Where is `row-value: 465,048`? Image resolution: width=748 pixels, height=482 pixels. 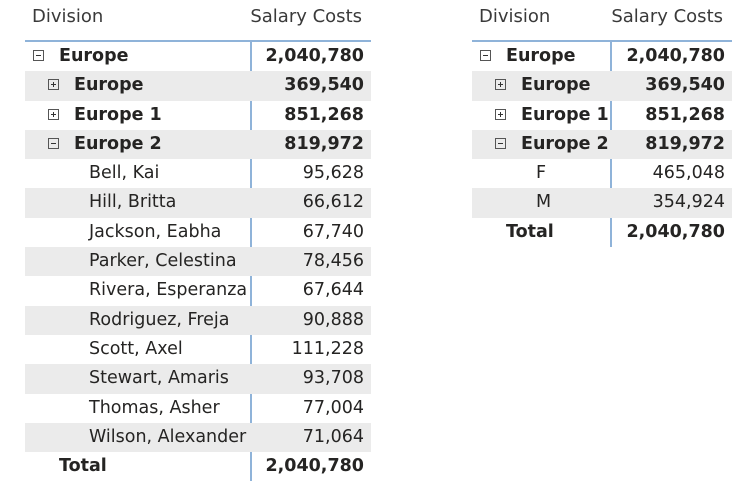 row-value: 465,048 is located at coordinates (688, 173).